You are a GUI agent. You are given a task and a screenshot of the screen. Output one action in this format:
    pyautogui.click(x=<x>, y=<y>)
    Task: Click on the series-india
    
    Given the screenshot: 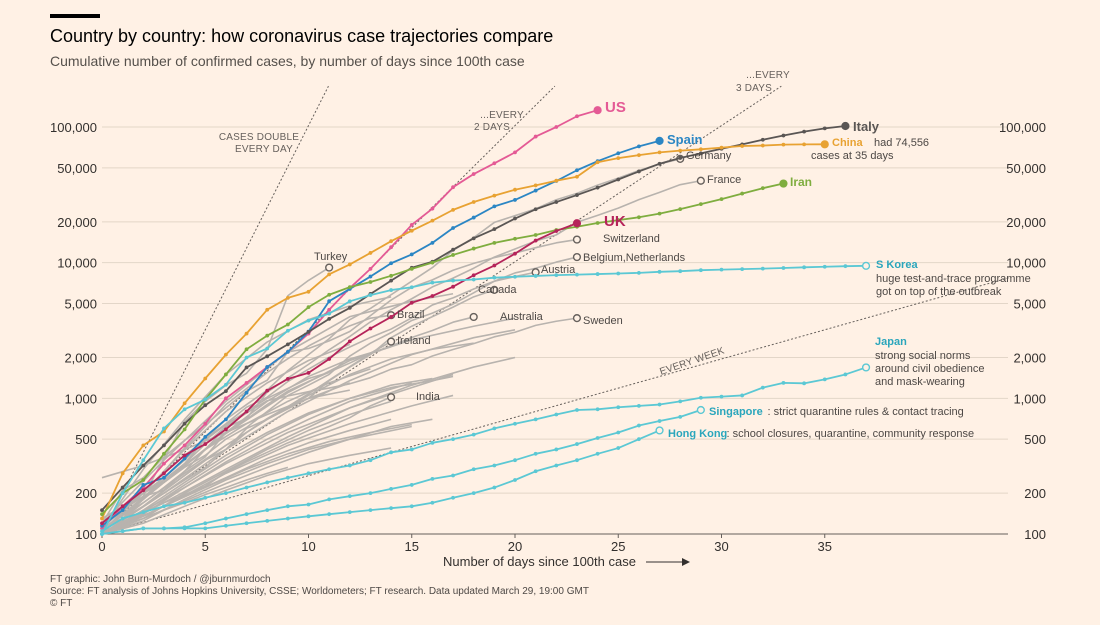 What is the action you would take?
    pyautogui.click(x=248, y=461)
    